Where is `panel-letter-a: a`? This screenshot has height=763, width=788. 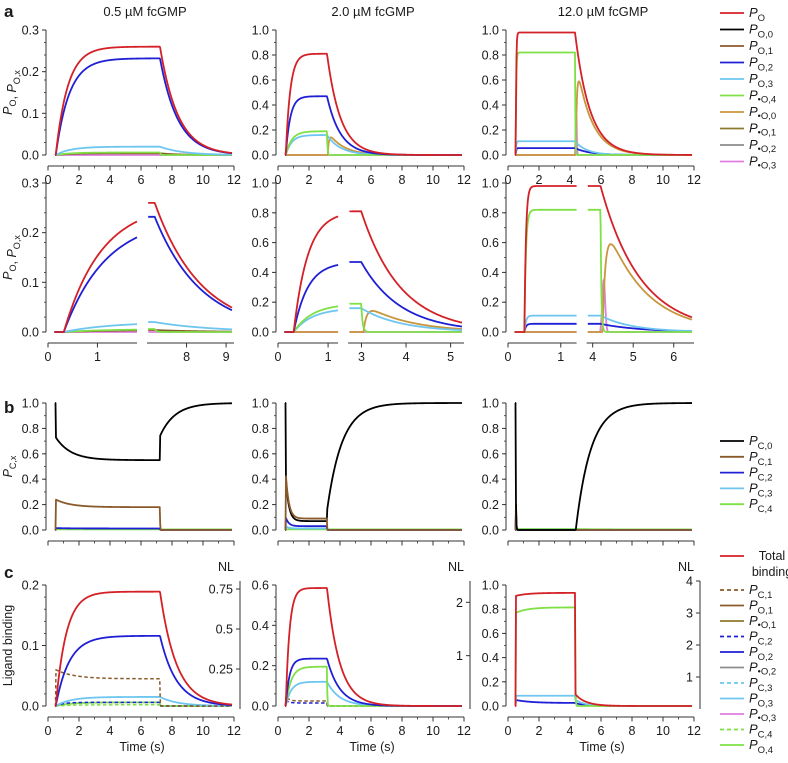 panel-letter-a: a is located at coordinates (9, 11).